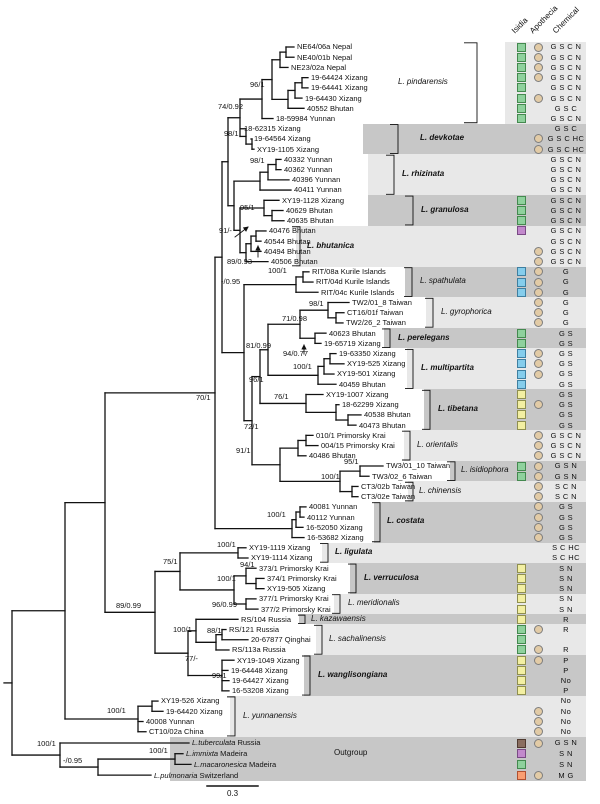  I want to click on support-value: 99/1, so click(219, 675).